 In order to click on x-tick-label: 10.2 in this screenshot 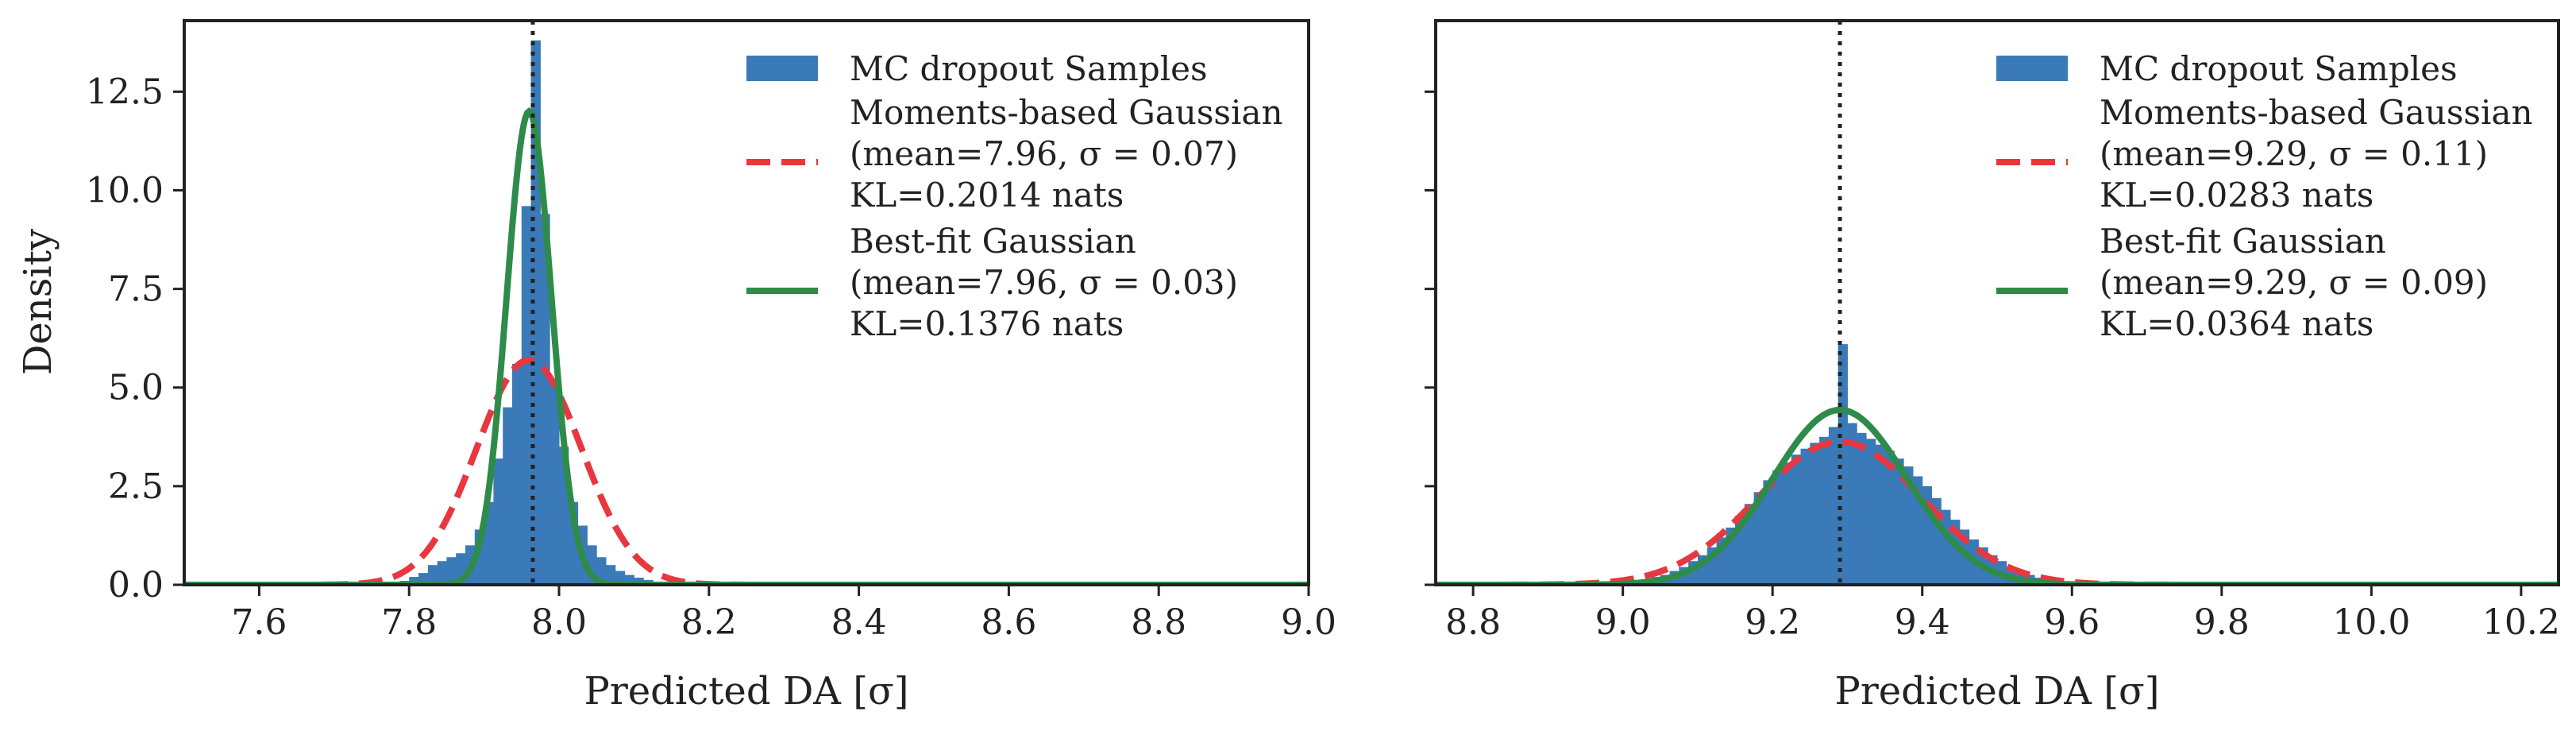, I will do `click(2521, 622)`.